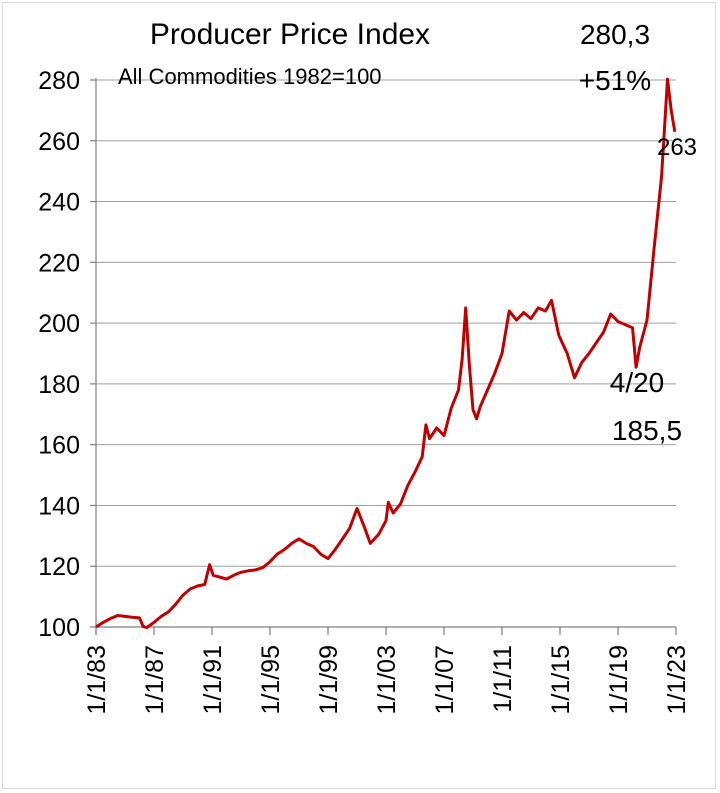  I want to click on low-value-label: 185,5, so click(647, 430).